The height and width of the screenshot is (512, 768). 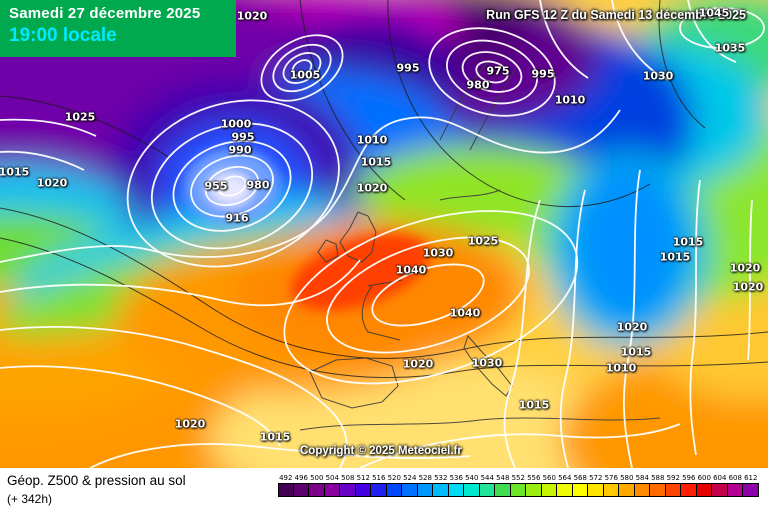 I want to click on scale-cell: 600, so click(x=704, y=485).